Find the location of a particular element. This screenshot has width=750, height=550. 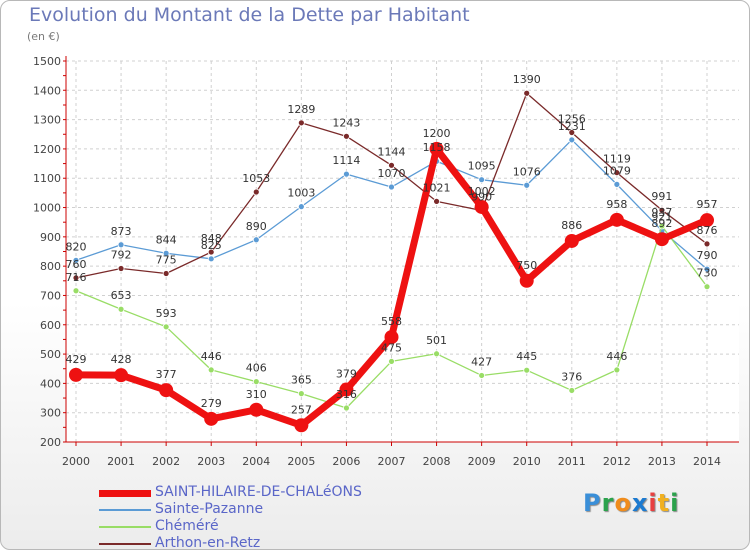

legend-label: Arthon-en-Retz is located at coordinates (208, 542).